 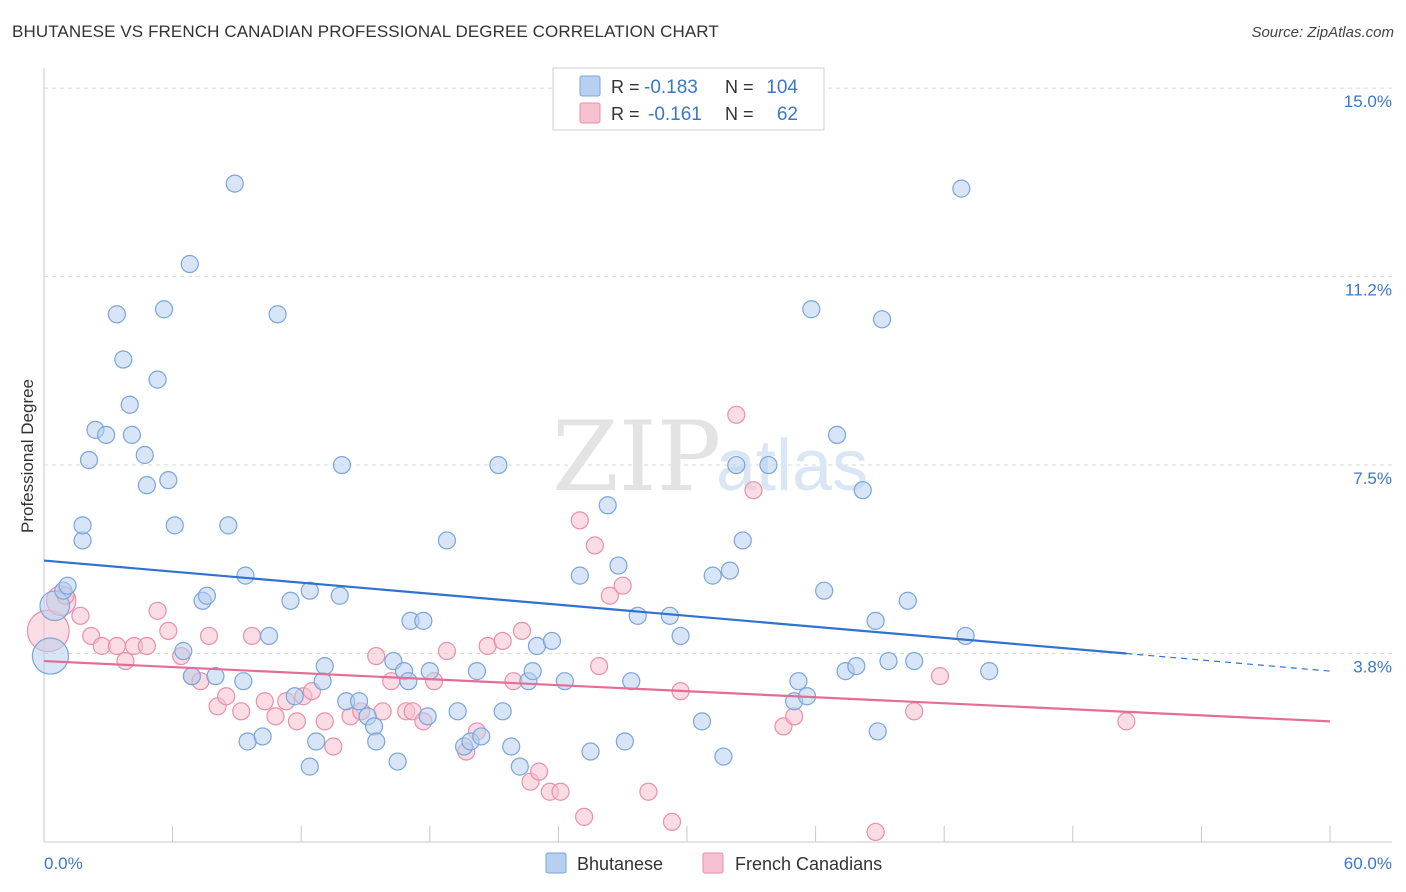 I want to click on legend-r-value-2: -0.161, so click(x=675, y=114).